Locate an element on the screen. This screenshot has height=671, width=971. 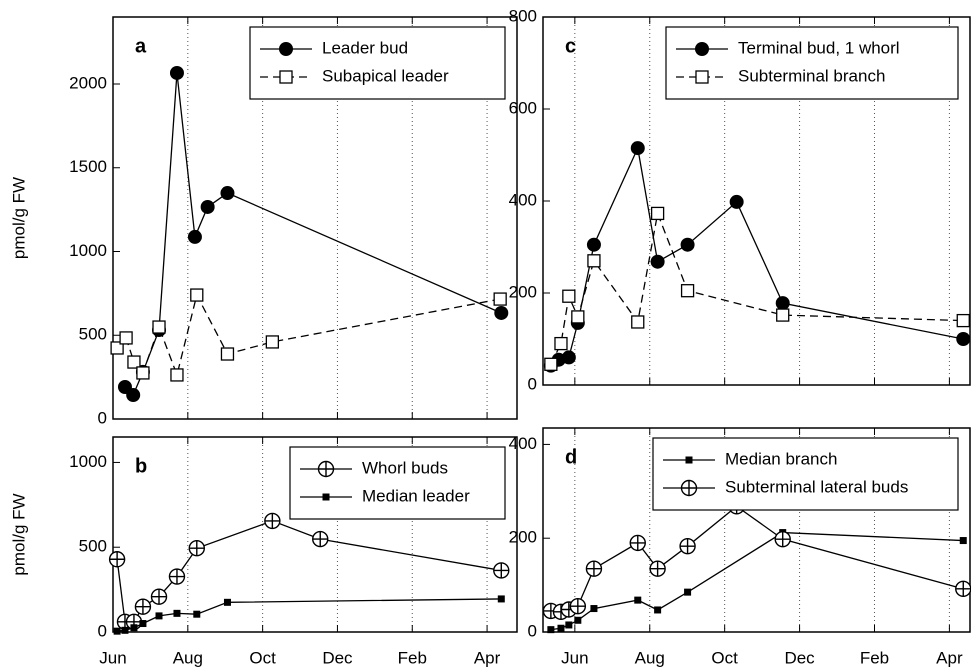
y-tick-label: 800 is located at coordinates (523, 15).